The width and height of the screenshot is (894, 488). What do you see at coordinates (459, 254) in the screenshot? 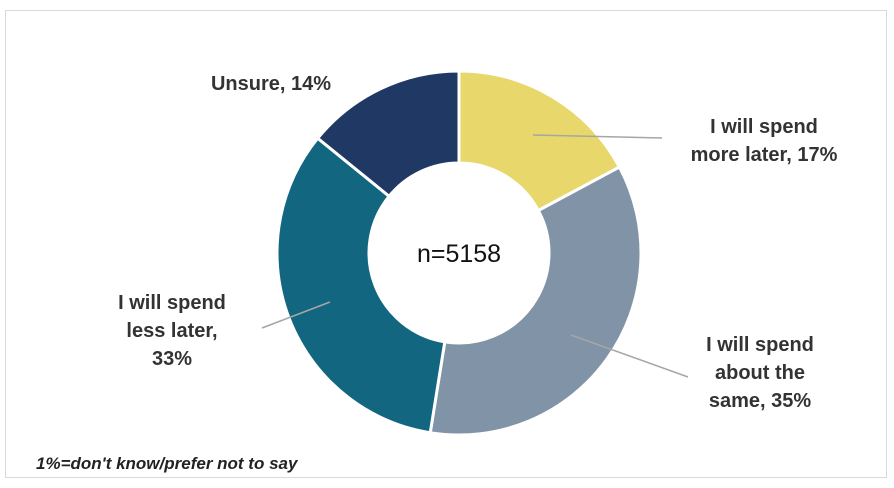
I see `center-label: n=5158` at bounding box center [459, 254].